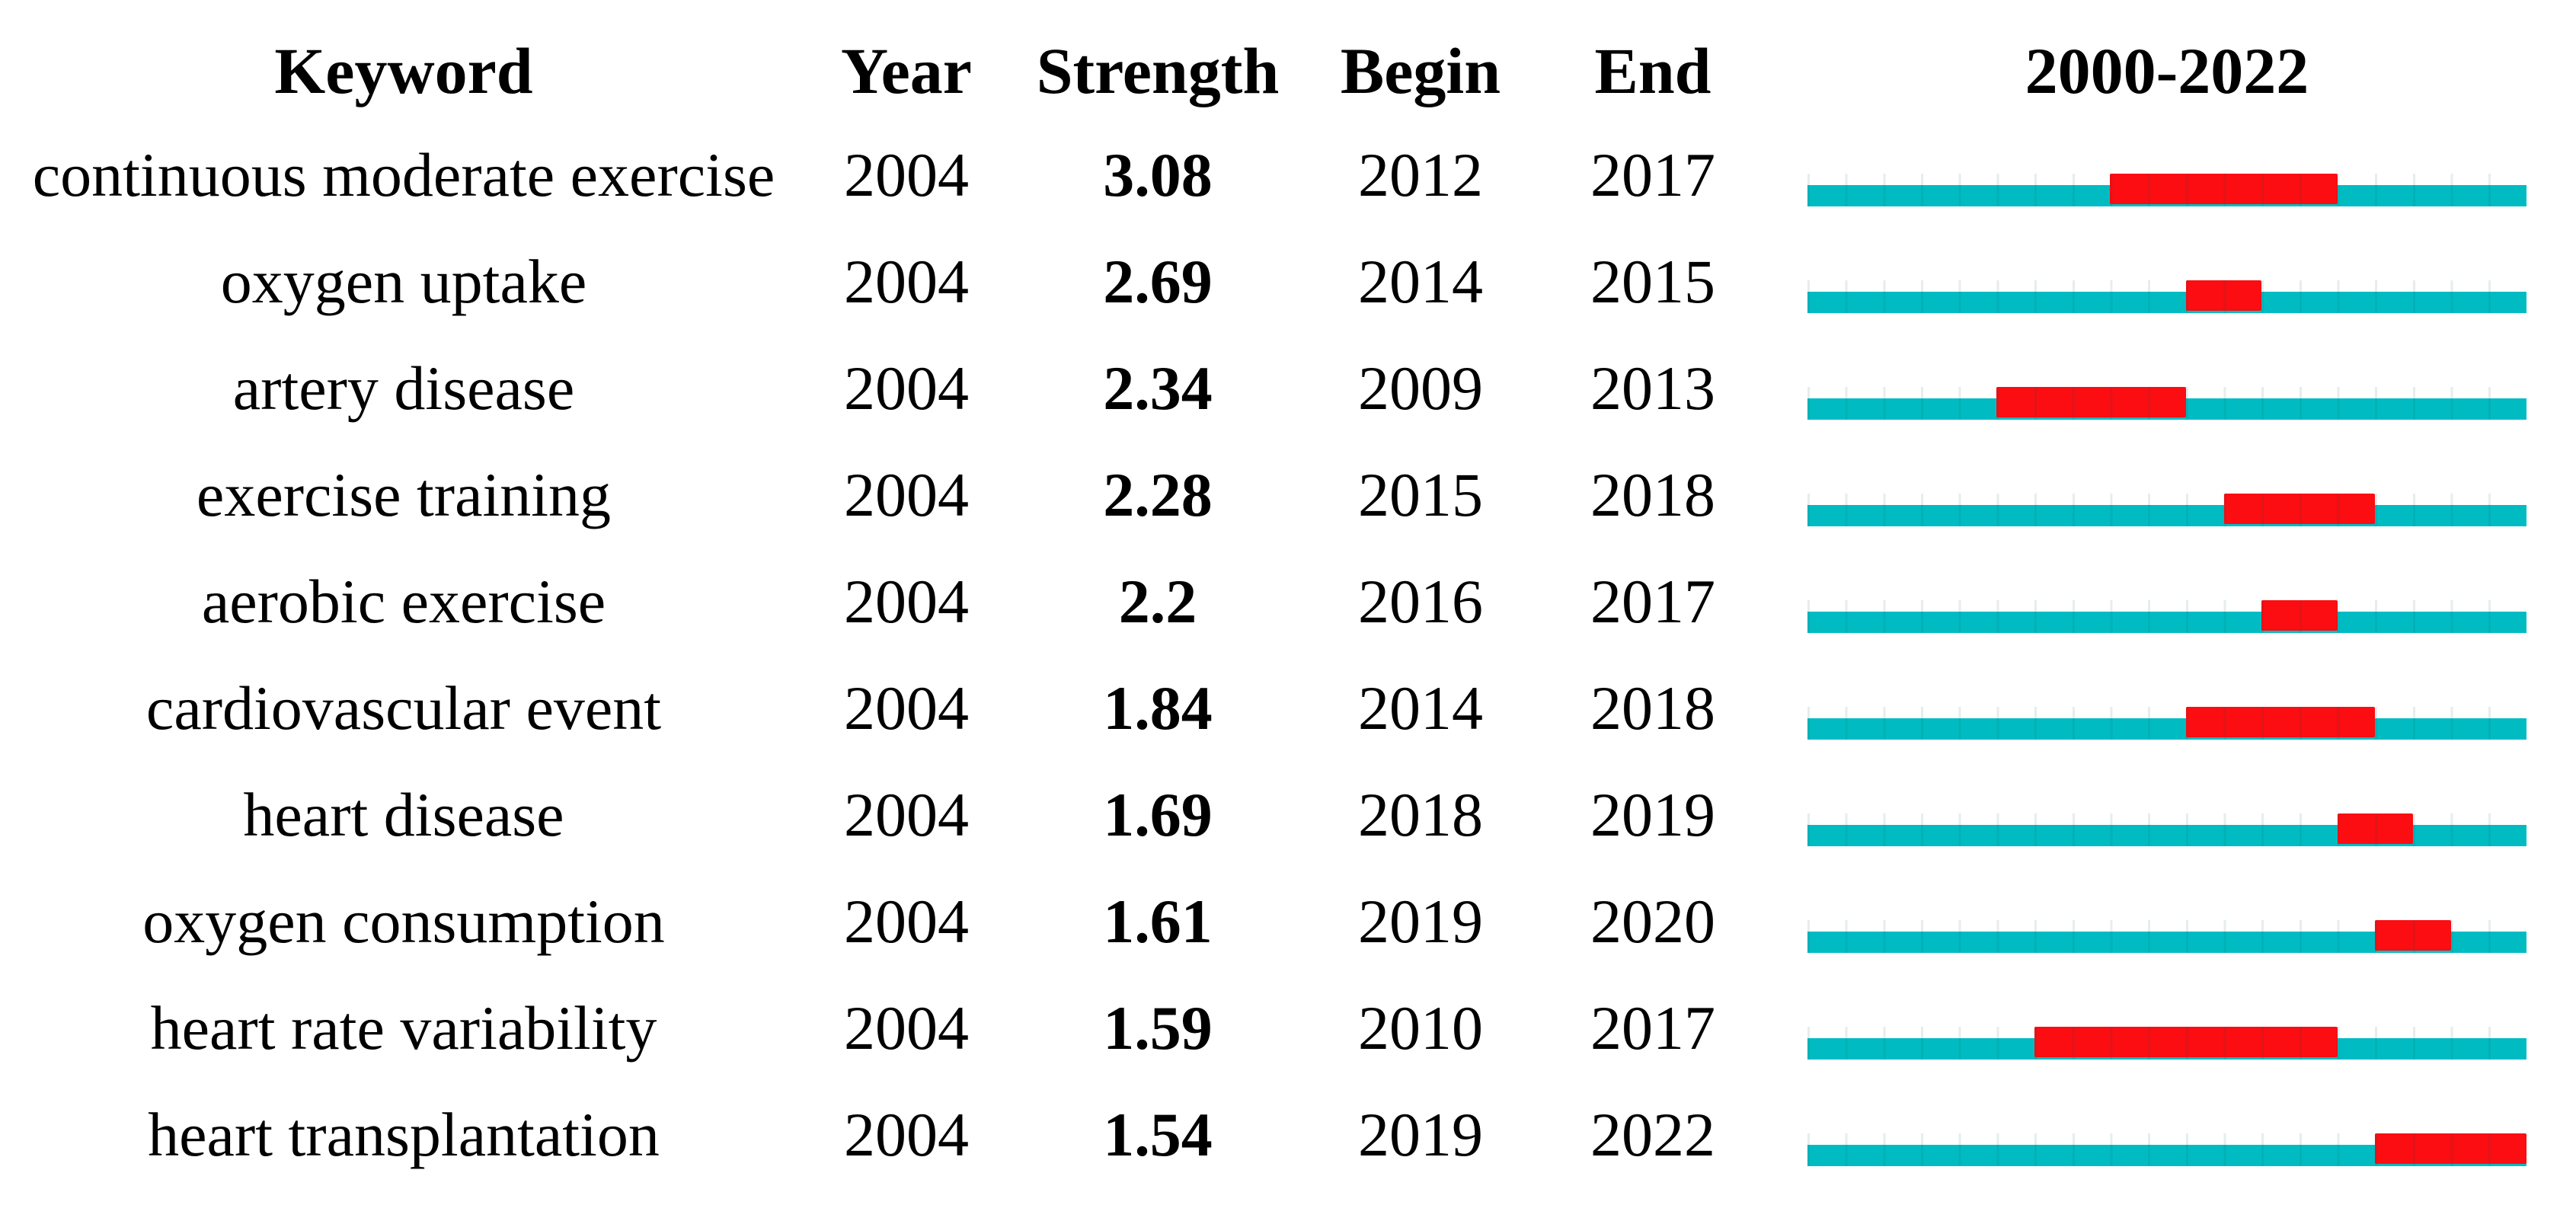 Image resolution: width=2576 pixels, height=1205 pixels. I want to click on keyword-cell: artery disease, so click(404, 388).